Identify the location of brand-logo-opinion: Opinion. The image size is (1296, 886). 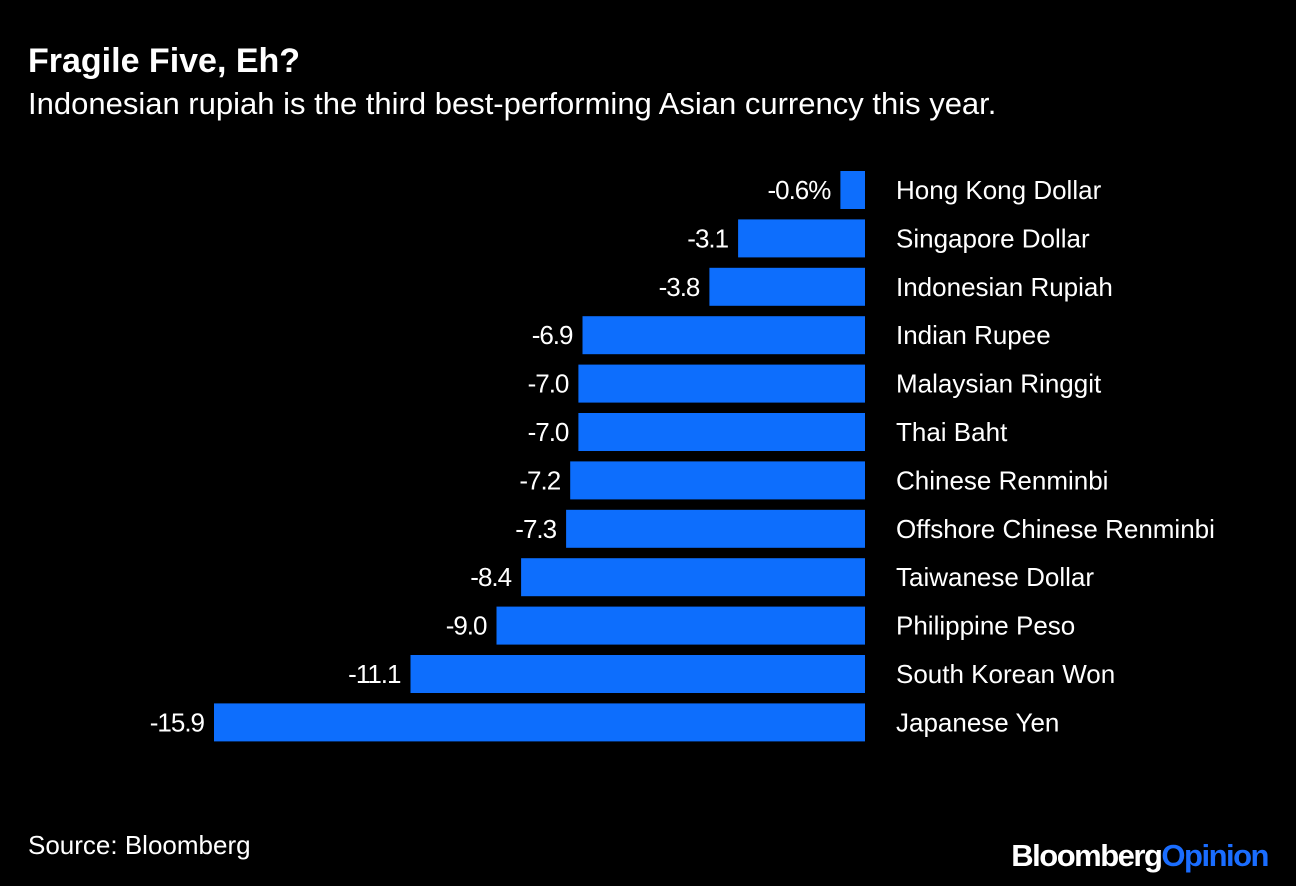
(1215, 855).